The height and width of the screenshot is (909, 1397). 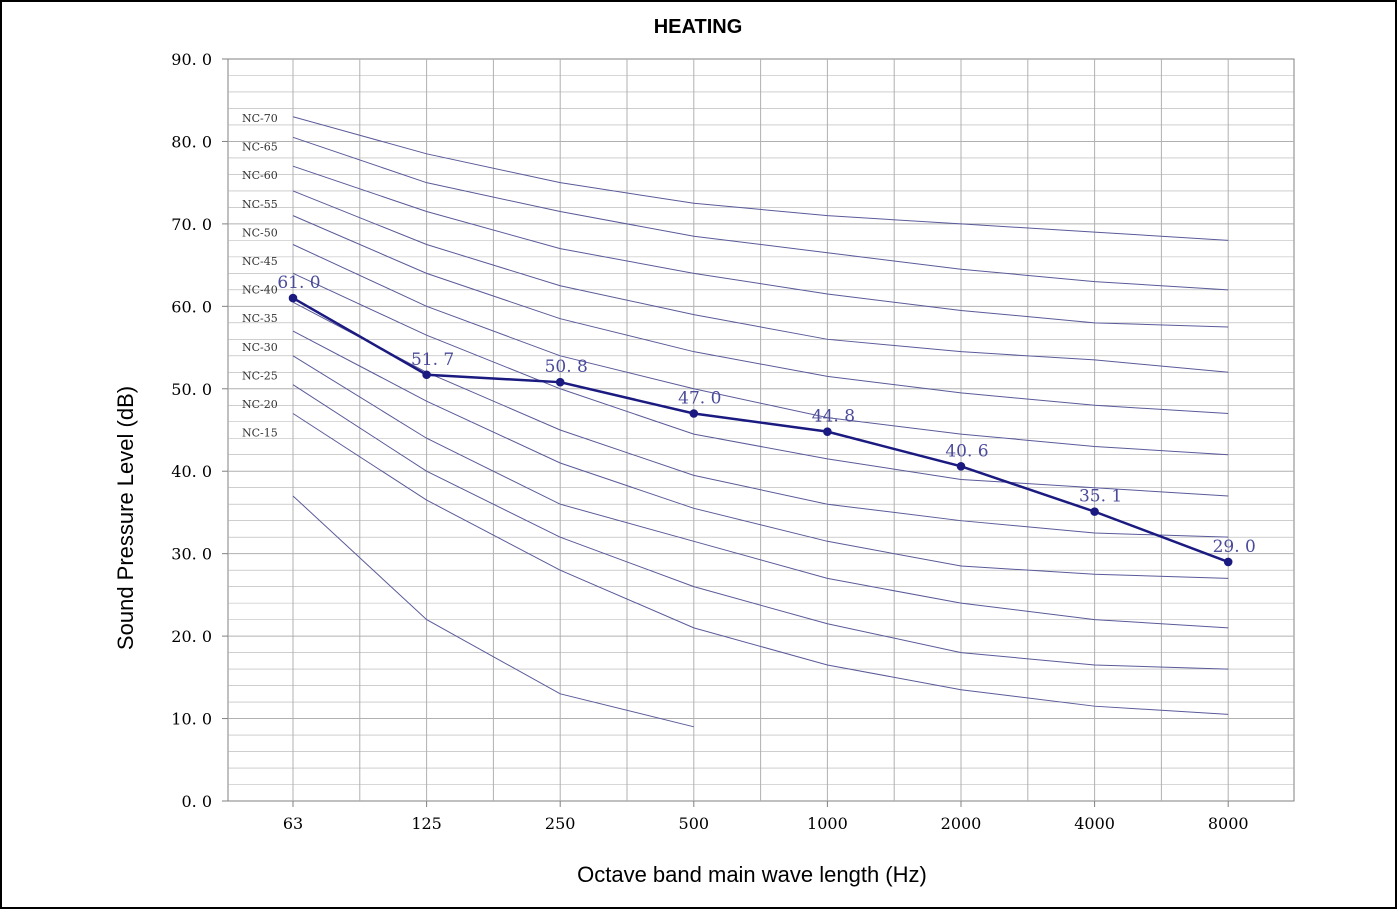 What do you see at coordinates (698, 27) in the screenshot?
I see `chart-title: HEATING` at bounding box center [698, 27].